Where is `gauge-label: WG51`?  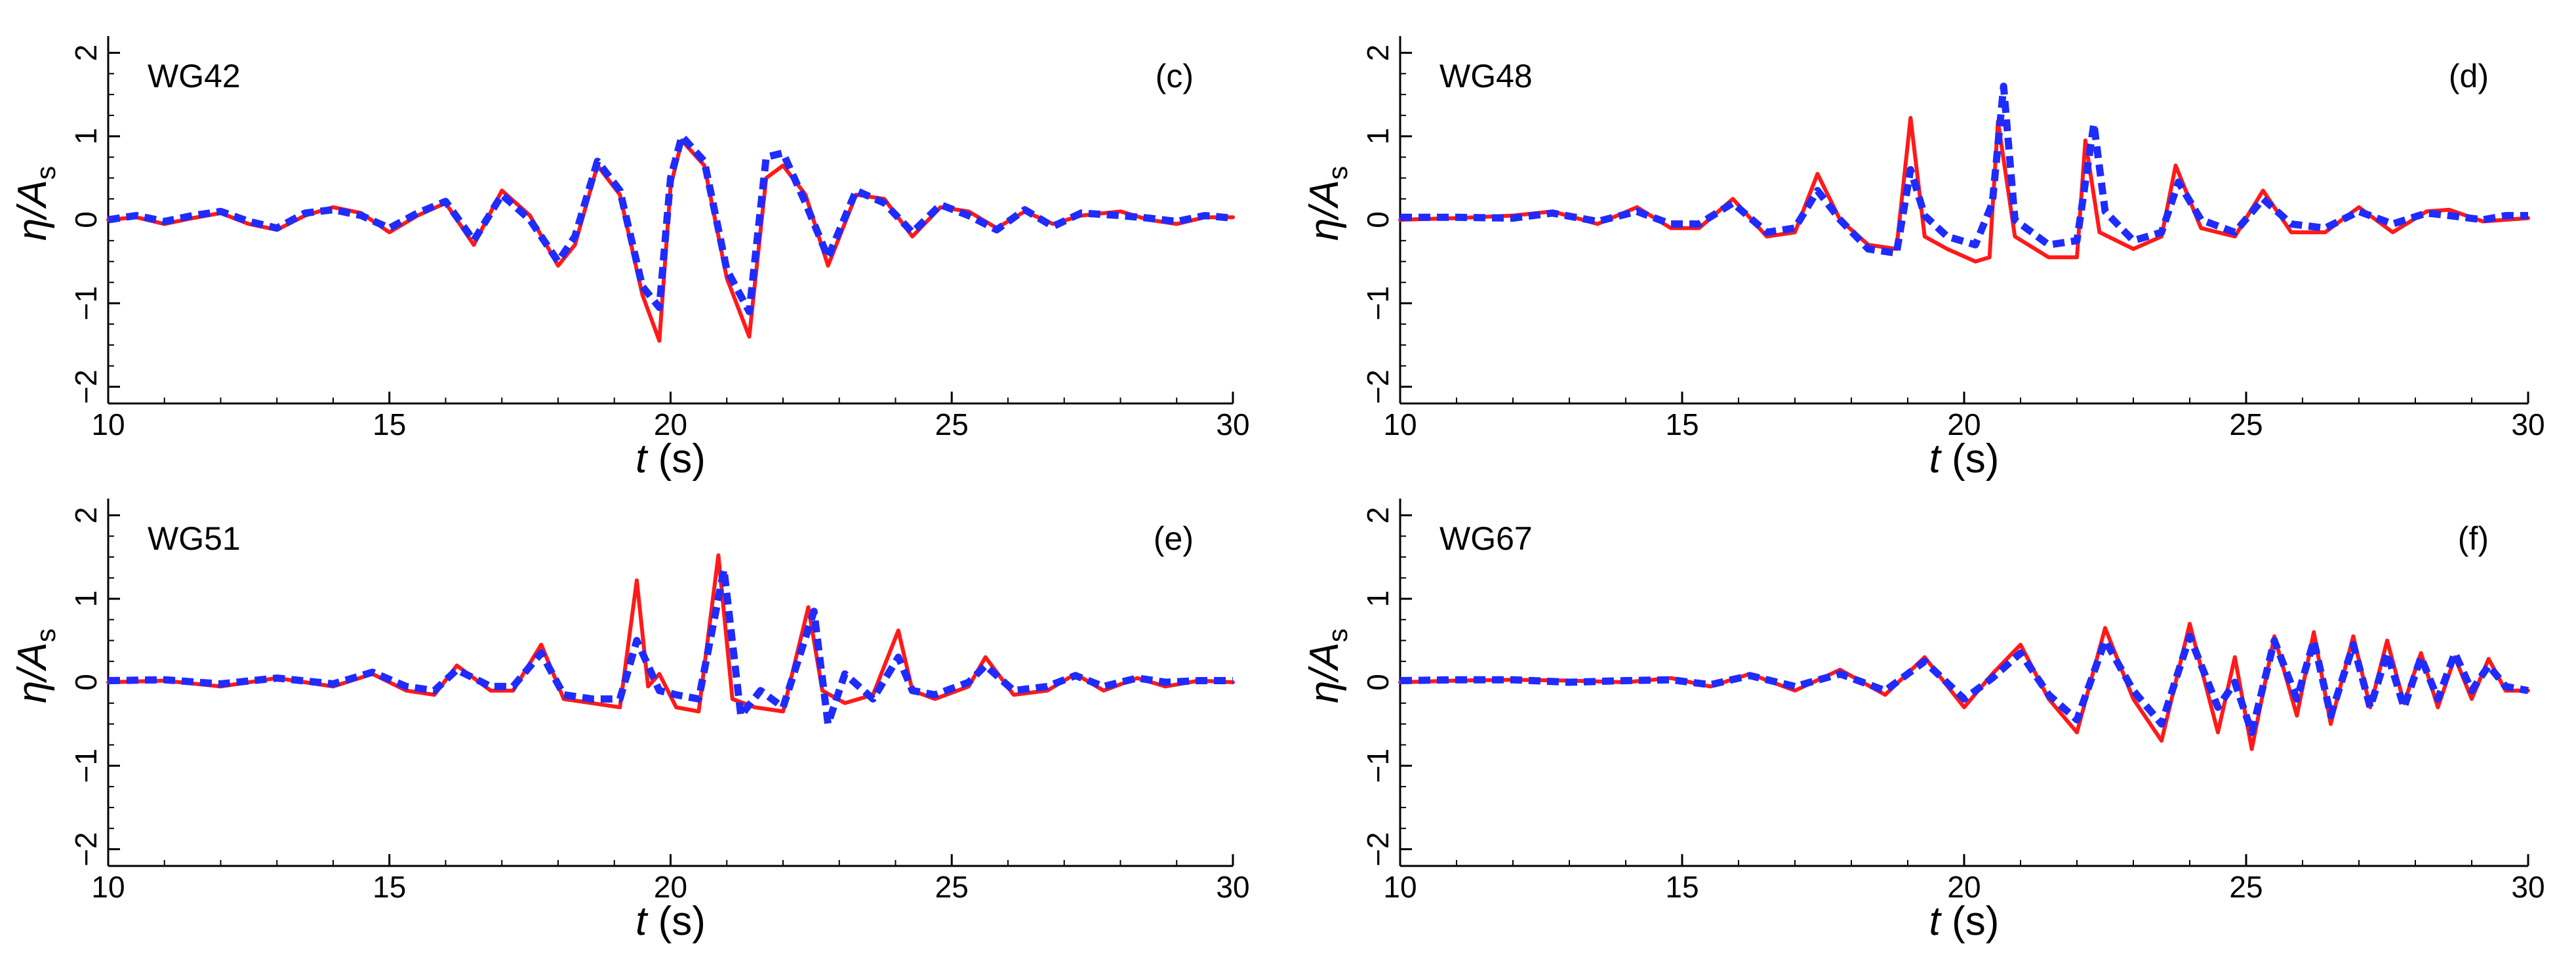
gauge-label: WG51 is located at coordinates (194, 538).